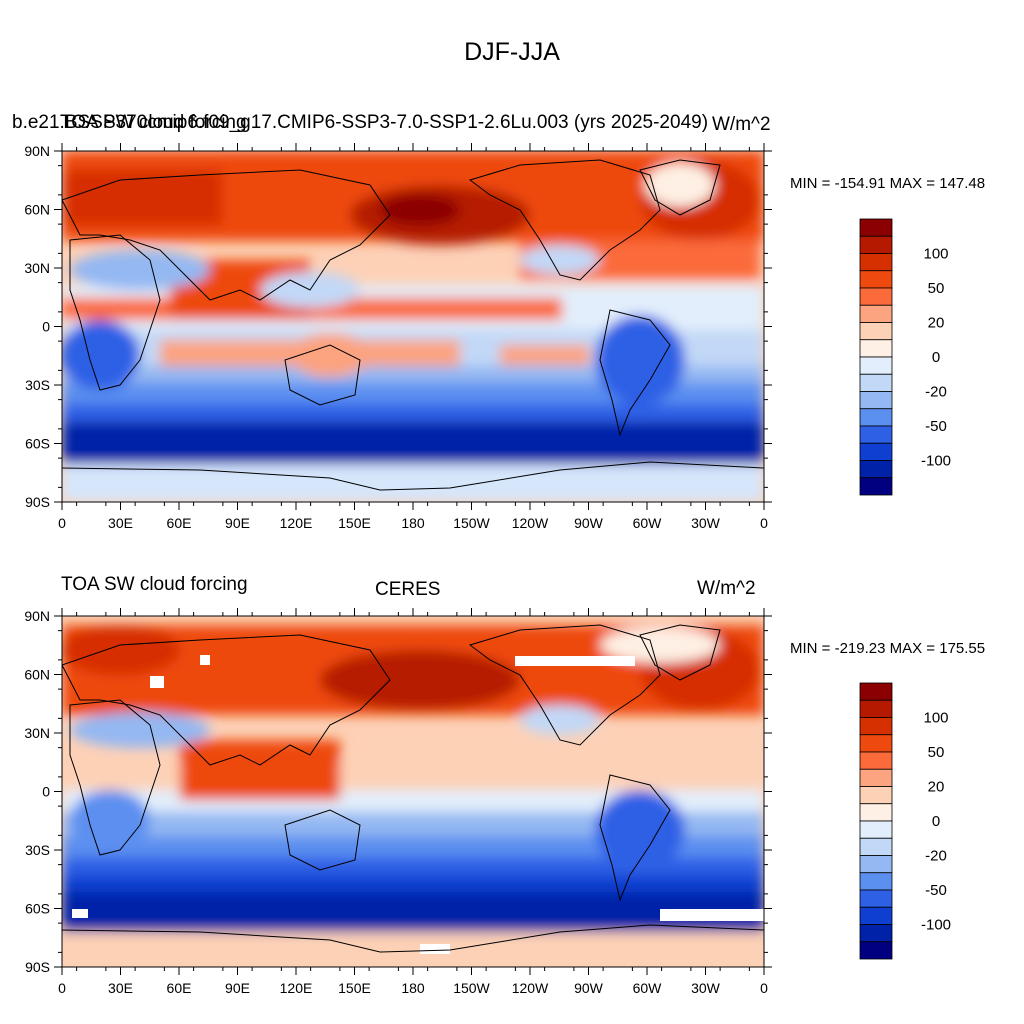  What do you see at coordinates (354, 523) in the screenshot?
I see `panel1-xtick-label: 150E` at bounding box center [354, 523].